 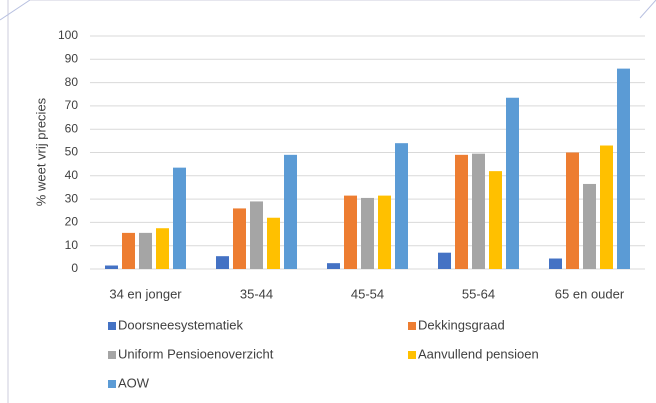 What do you see at coordinates (72, 175) in the screenshot?
I see `y-tick-label: 40` at bounding box center [72, 175].